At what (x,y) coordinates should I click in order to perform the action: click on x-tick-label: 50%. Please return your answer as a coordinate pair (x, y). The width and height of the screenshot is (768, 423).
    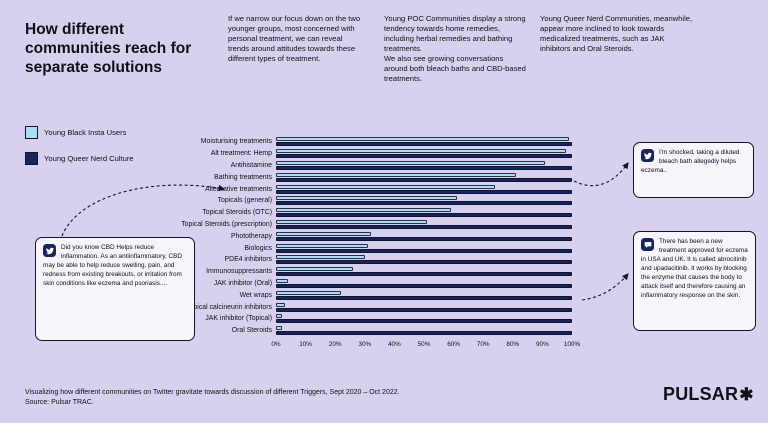
    Looking at the image, I should click on (424, 344).